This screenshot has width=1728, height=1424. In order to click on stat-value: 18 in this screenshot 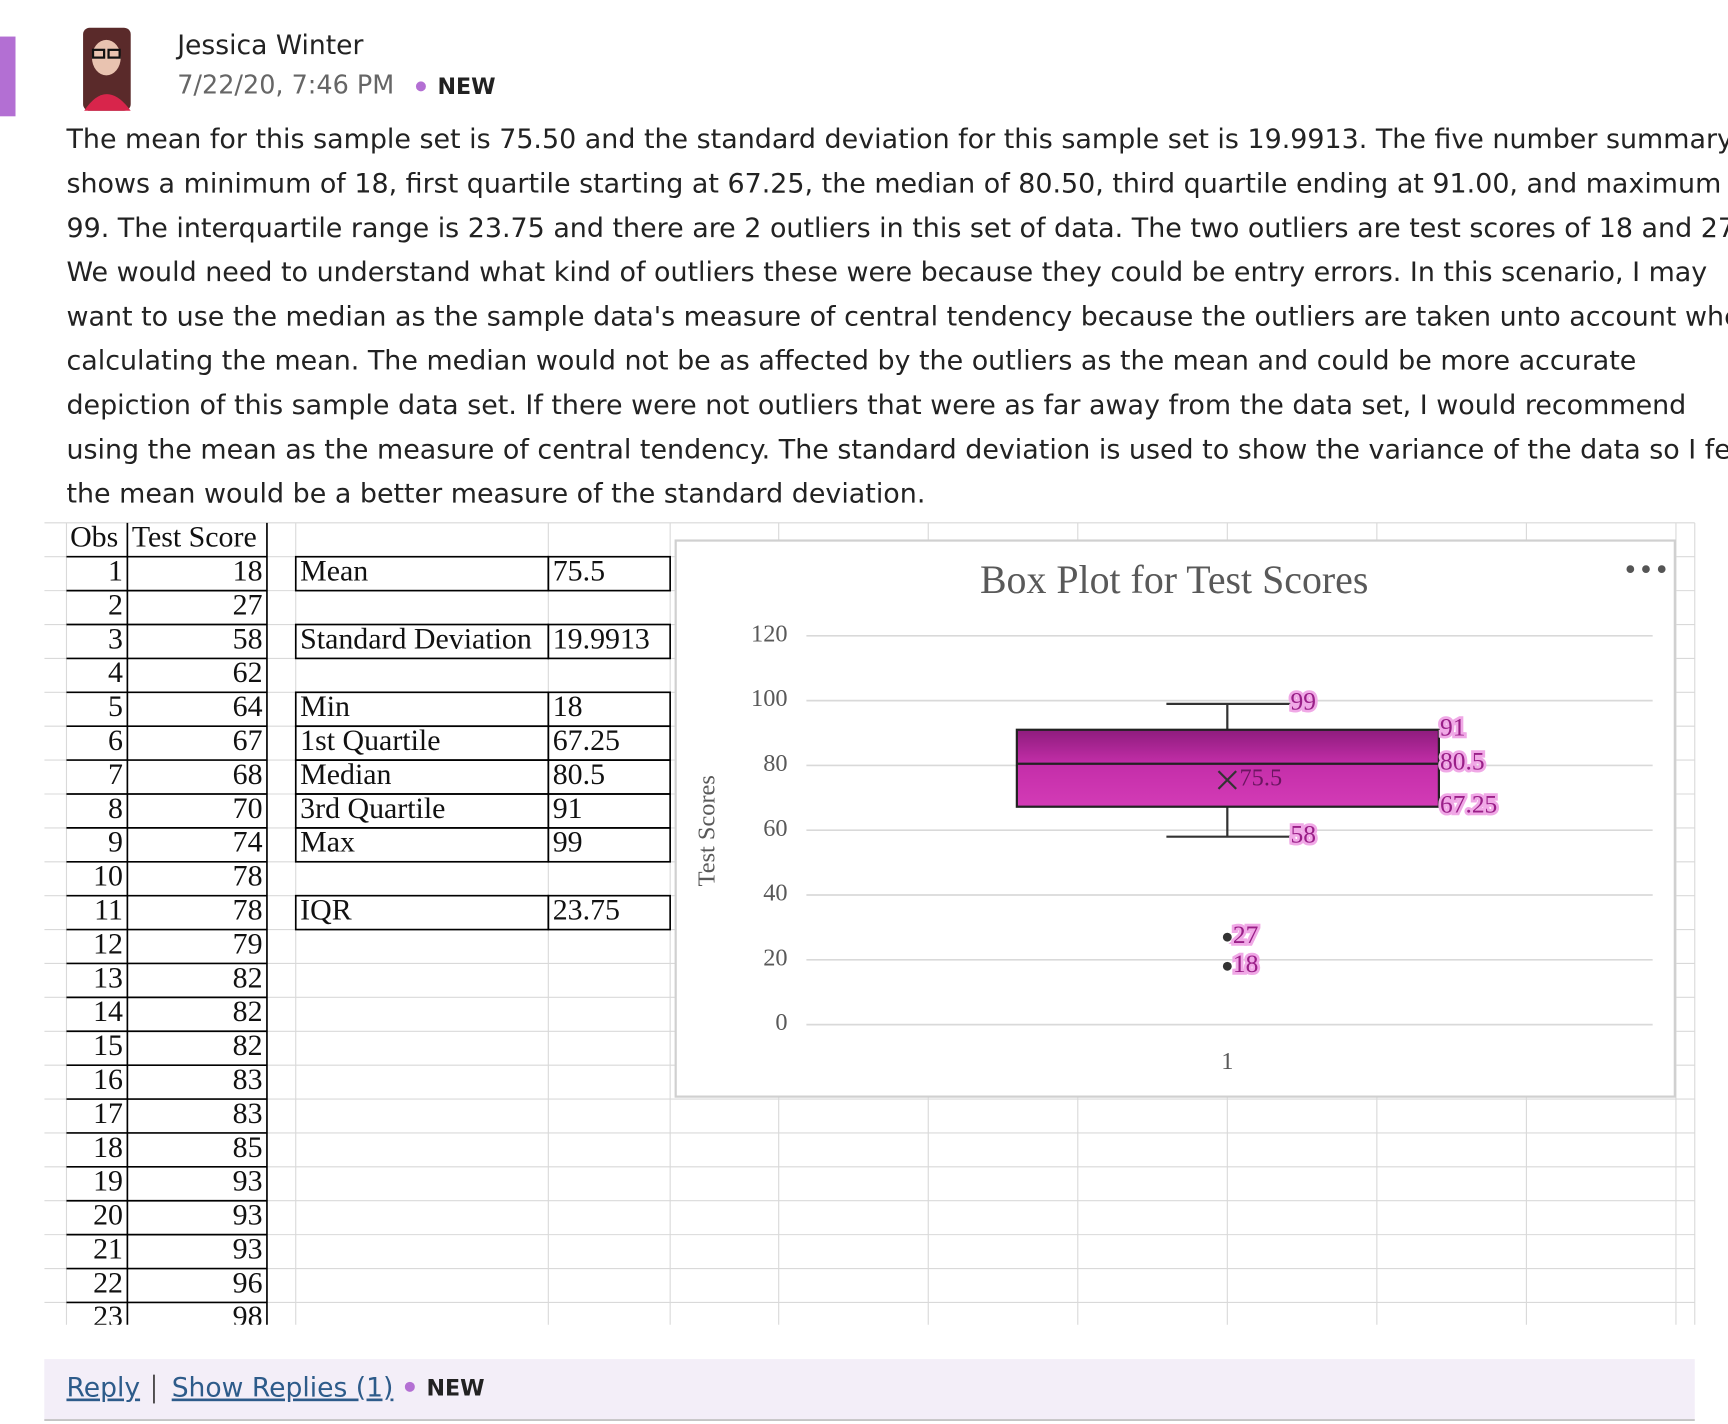, I will do `click(568, 706)`.